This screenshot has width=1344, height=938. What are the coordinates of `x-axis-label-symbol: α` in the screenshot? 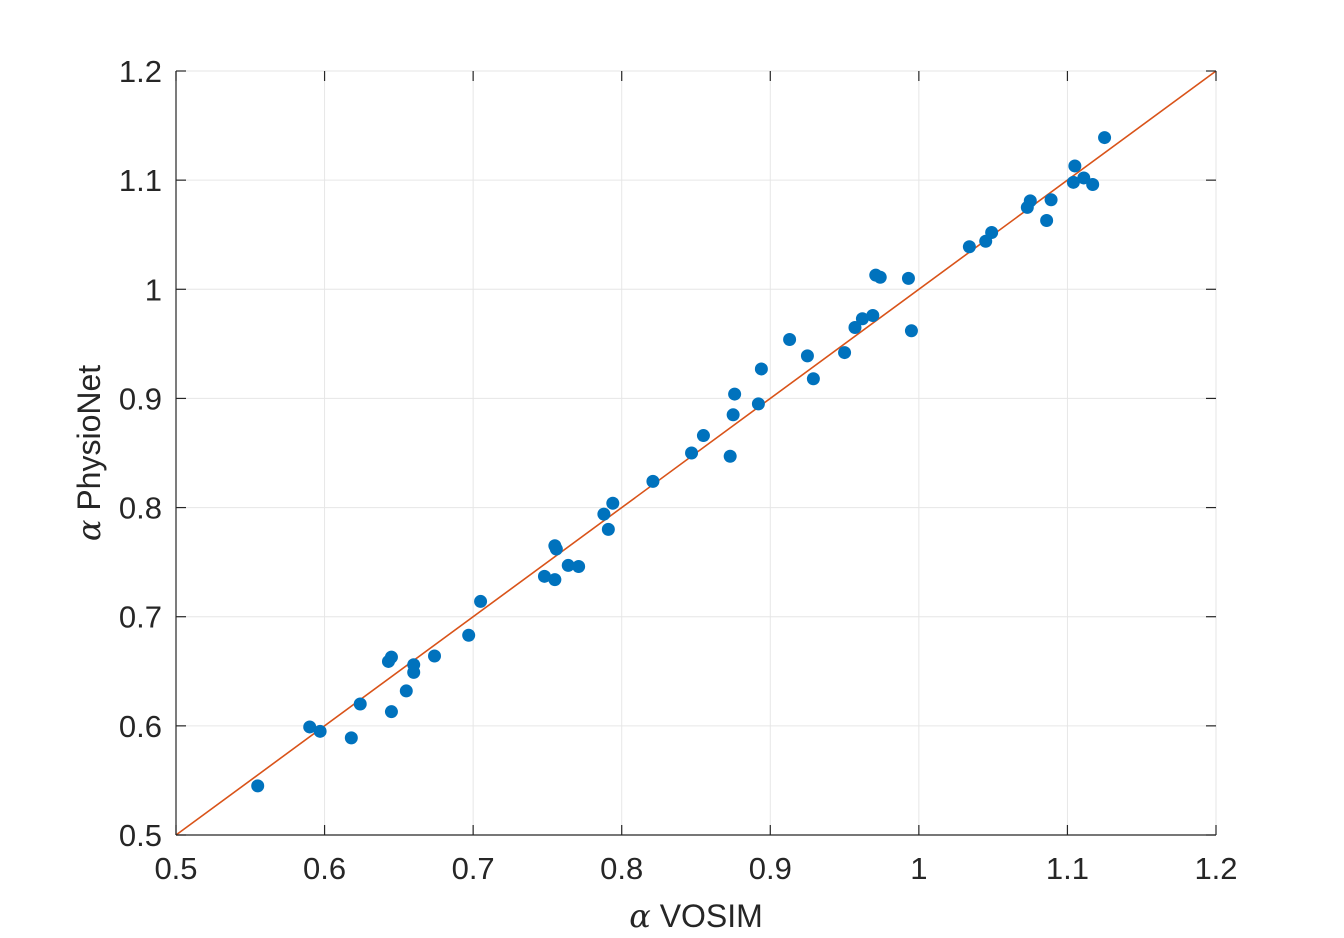 It's located at (640, 916).